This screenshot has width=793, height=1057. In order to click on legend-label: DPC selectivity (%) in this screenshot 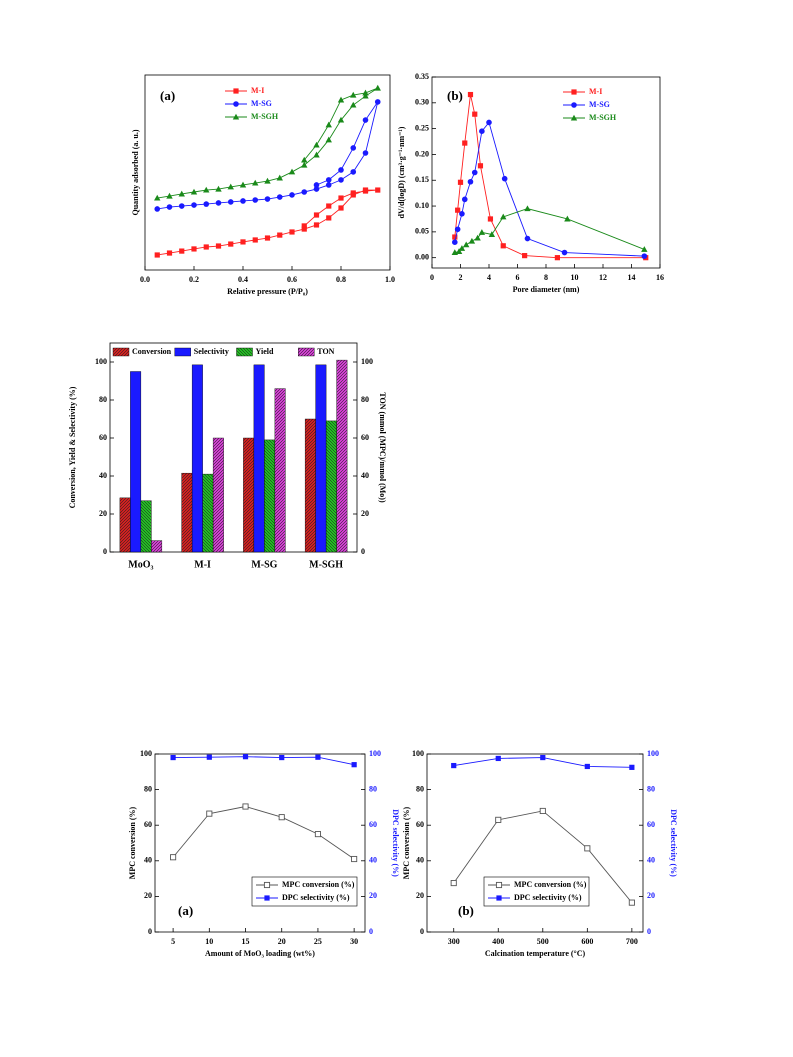, I will do `click(316, 897)`.